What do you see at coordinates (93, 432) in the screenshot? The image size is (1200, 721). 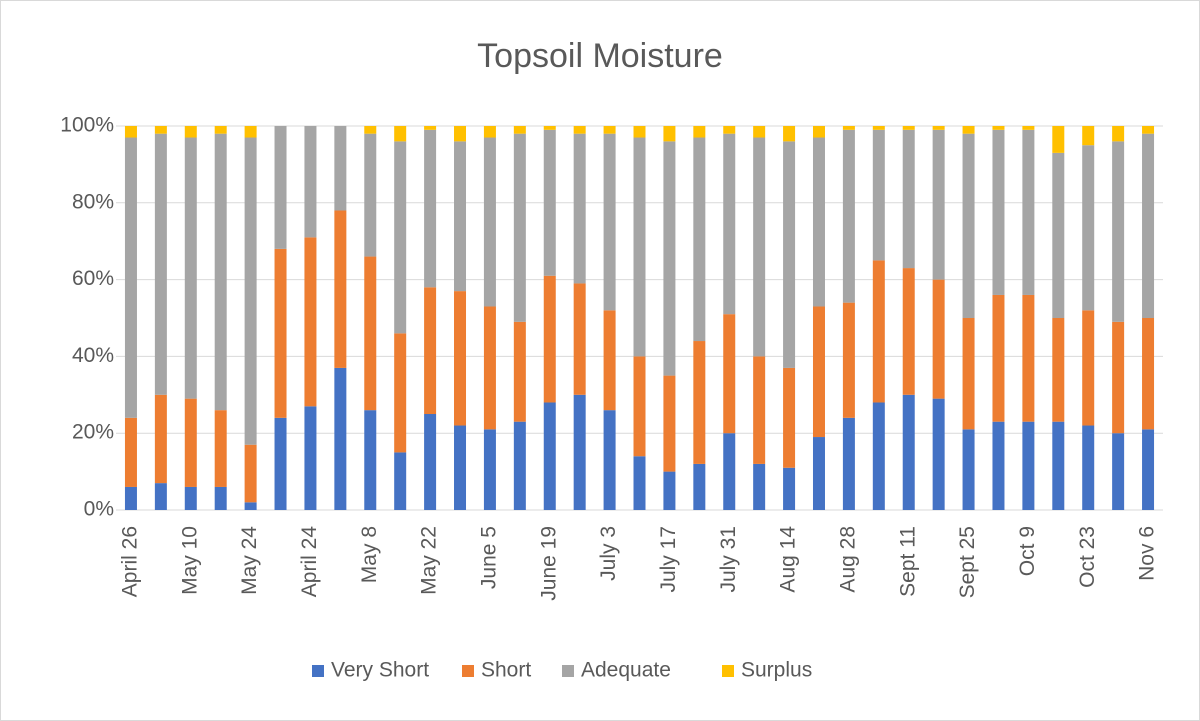 I see `y-tick-label: 20%` at bounding box center [93, 432].